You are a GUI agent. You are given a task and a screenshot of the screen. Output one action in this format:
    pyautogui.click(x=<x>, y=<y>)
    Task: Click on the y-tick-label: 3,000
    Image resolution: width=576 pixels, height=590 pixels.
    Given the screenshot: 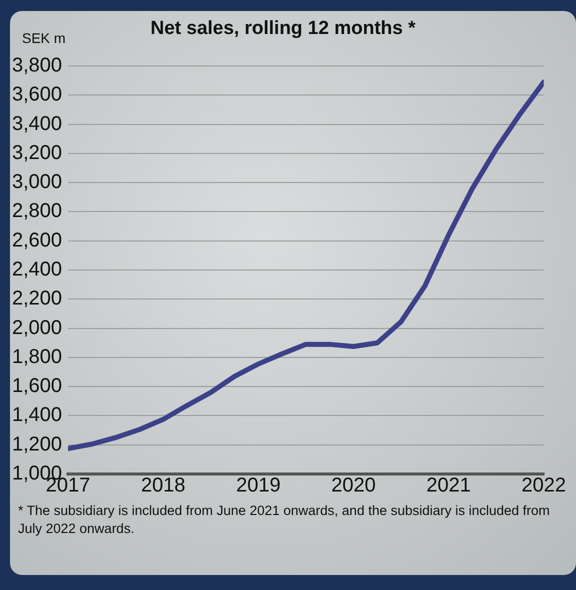 What is the action you would take?
    pyautogui.click(x=37, y=182)
    